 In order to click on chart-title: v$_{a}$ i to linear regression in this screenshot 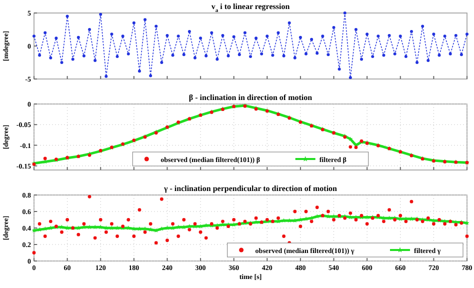, I will do `click(250, 8)`.